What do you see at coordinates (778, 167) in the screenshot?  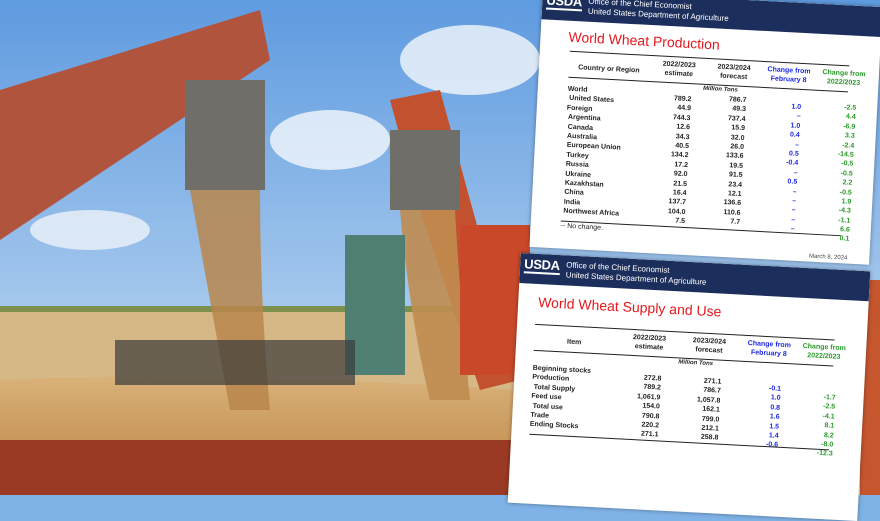 I see `change-feb-column: 1.0–1.0 0.4–0.5 -0.4–0.5– – – – –` at bounding box center [778, 167].